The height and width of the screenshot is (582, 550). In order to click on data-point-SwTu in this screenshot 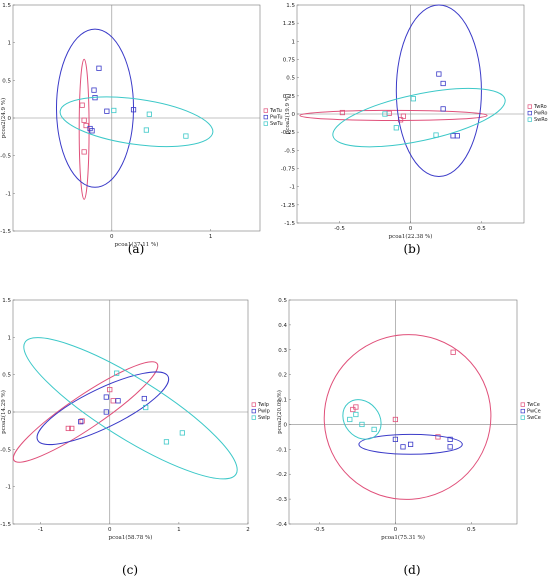, I will do `click(149, 114)`.